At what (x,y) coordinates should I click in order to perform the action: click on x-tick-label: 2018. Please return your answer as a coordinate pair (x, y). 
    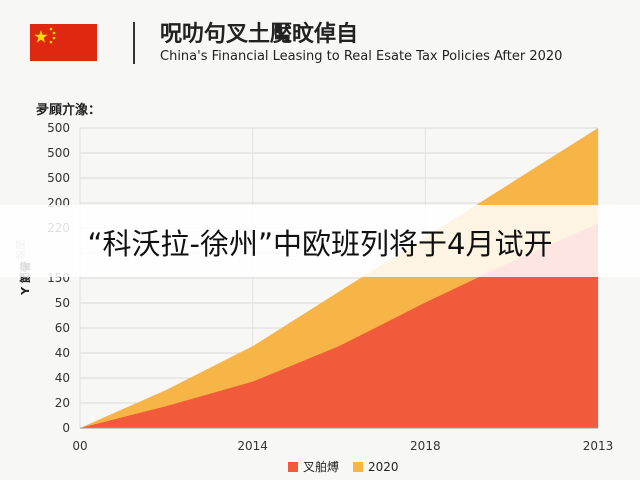
    Looking at the image, I should click on (425, 446).